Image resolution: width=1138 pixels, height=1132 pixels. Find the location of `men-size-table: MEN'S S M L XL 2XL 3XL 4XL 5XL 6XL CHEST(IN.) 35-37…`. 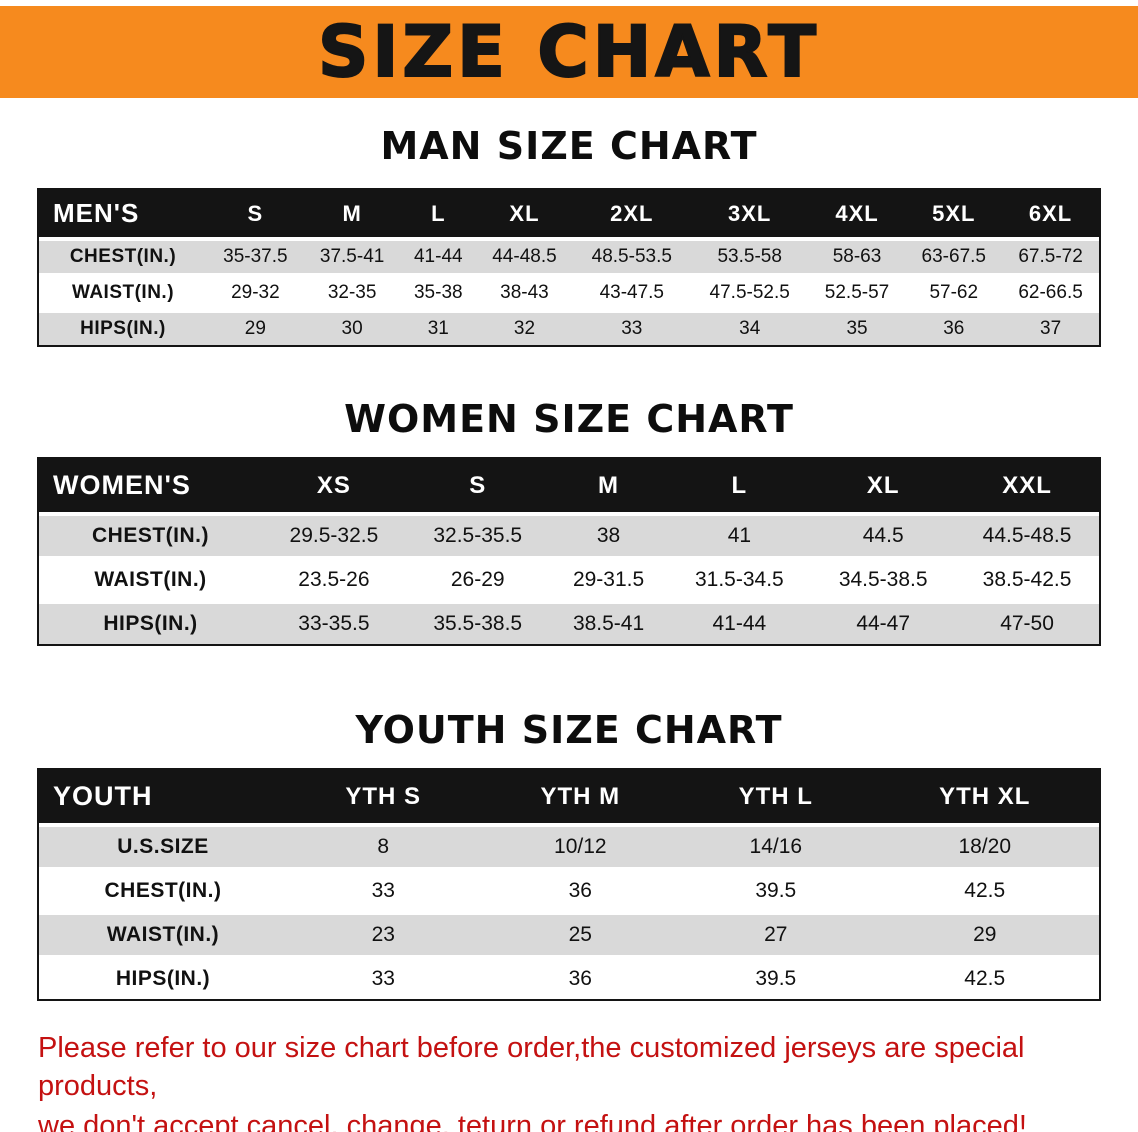

men-size-table: MEN'S S M L XL 2XL 3XL 4XL 5XL 6XL CHEST(IN.) 35-37… is located at coordinates (569, 267).